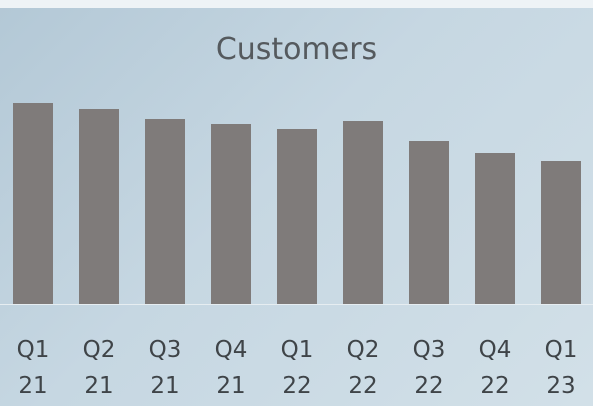 The image size is (593, 406). I want to click on x-tick-label: Q1 21, so click(33, 368).